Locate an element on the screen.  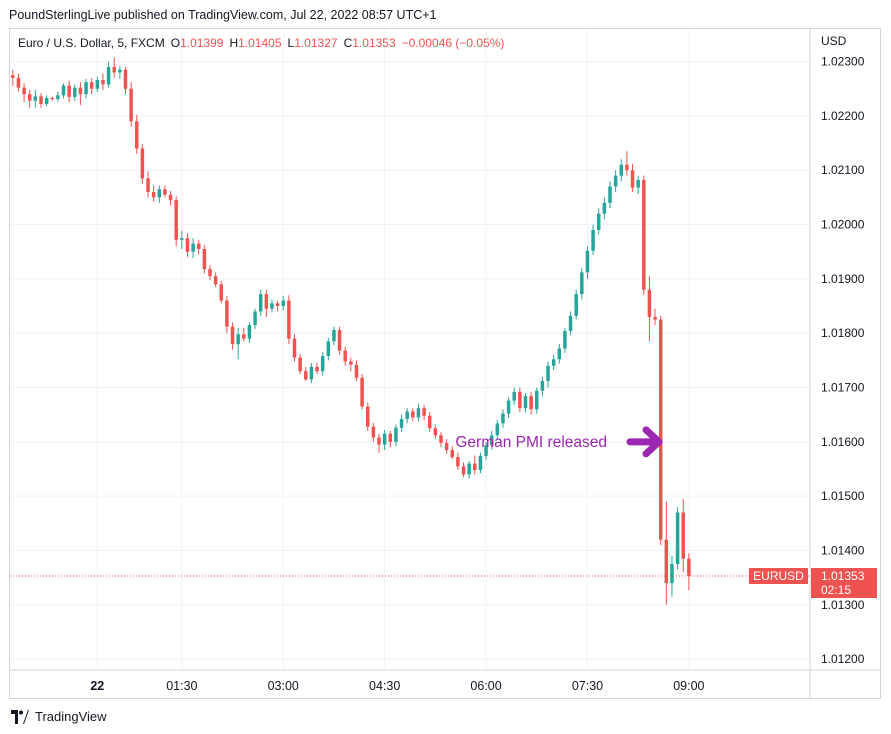
ohlc-change-value: −0.00046 (−0.05%) is located at coordinates (453, 43).